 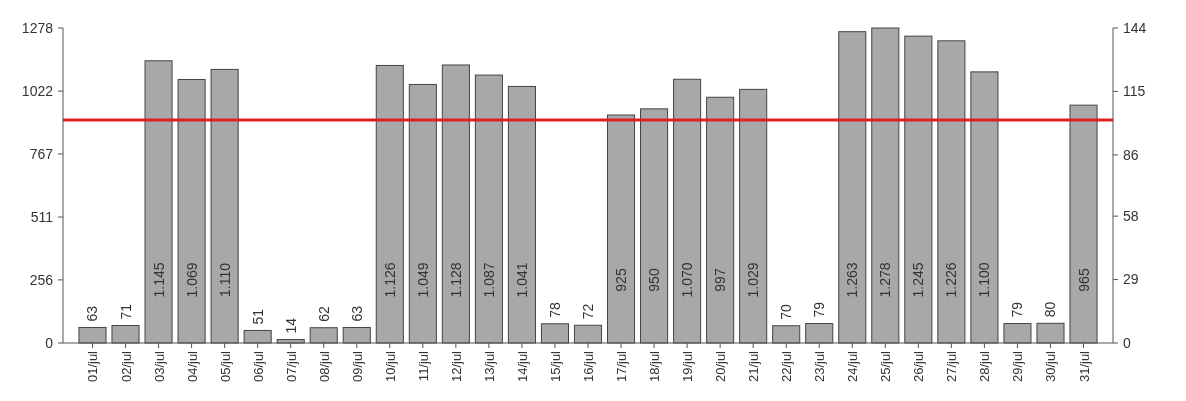 I want to click on x-tick-label: 19/jul, so click(x=688, y=366).